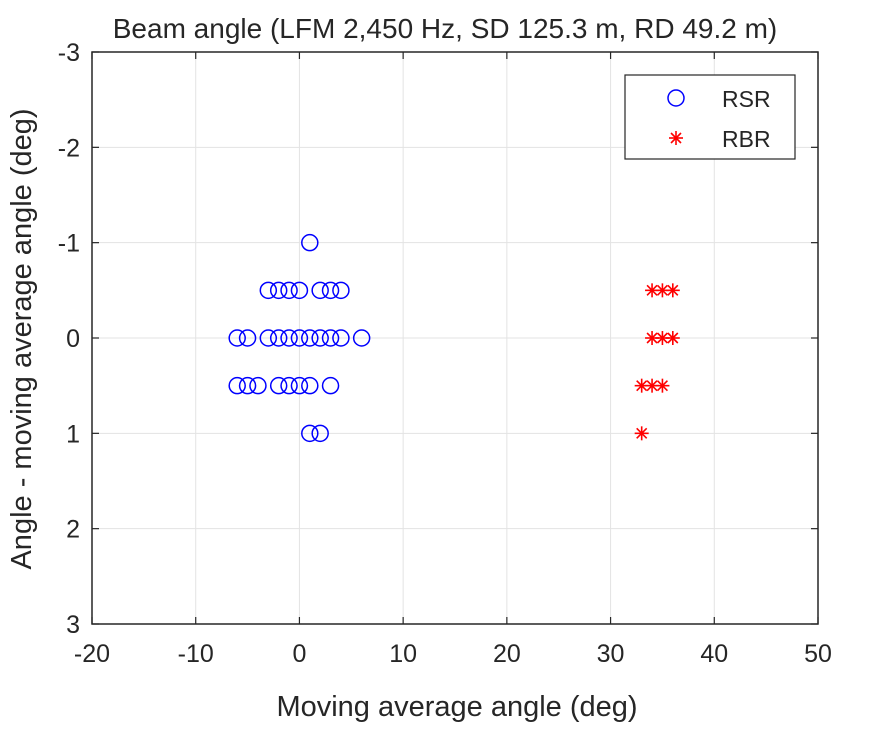 This screenshot has width=890, height=733. Describe the element at coordinates (73, 339) in the screenshot. I see `y-tick-label: 0` at that location.